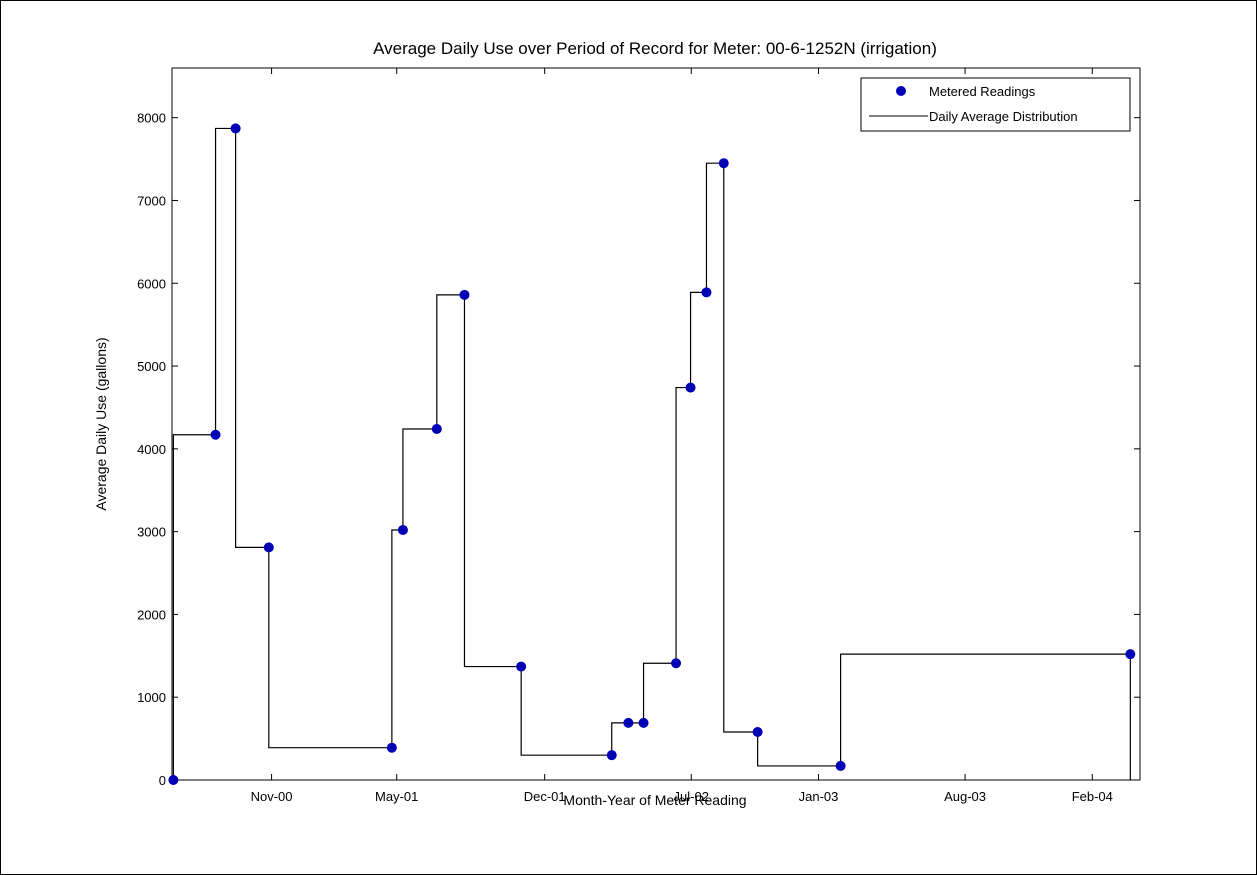  I want to click on x-axis-label: Month-Year of Meter Reading, so click(654, 800).